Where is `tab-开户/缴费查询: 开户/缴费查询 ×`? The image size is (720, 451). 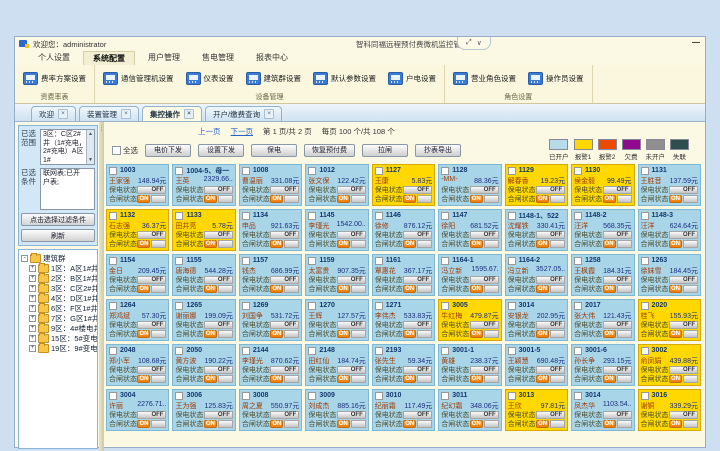
tab-开户/缴费查询: 开户/缴费查询 × is located at coordinates (244, 113).